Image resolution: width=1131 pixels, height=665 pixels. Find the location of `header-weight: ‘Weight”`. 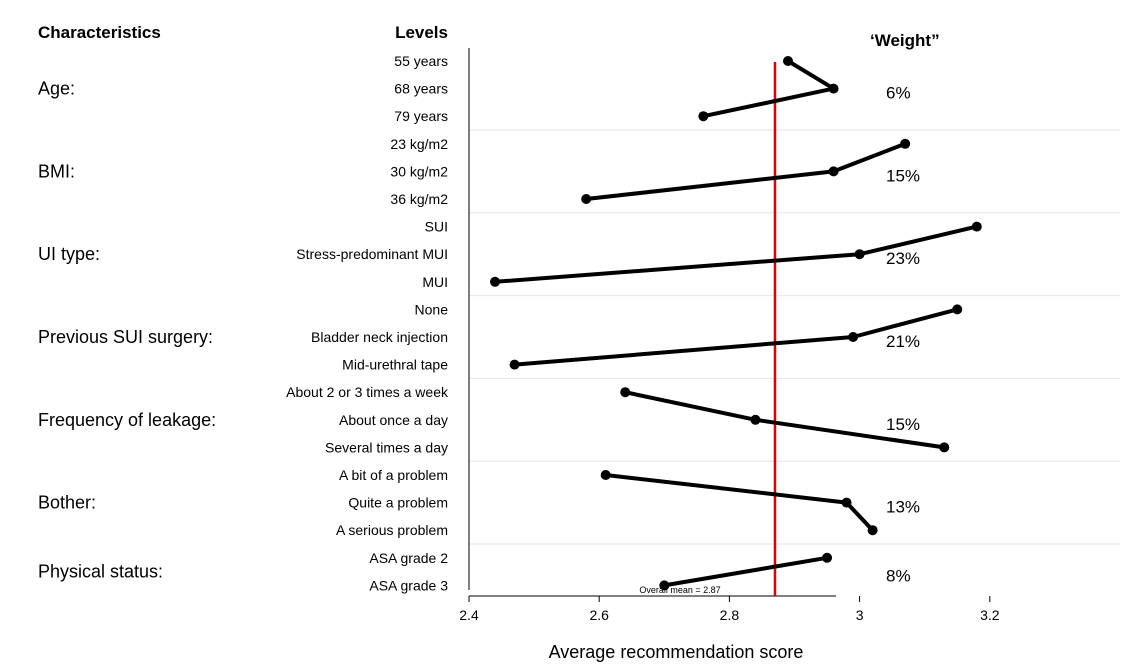

header-weight: ‘Weight” is located at coordinates (905, 40).